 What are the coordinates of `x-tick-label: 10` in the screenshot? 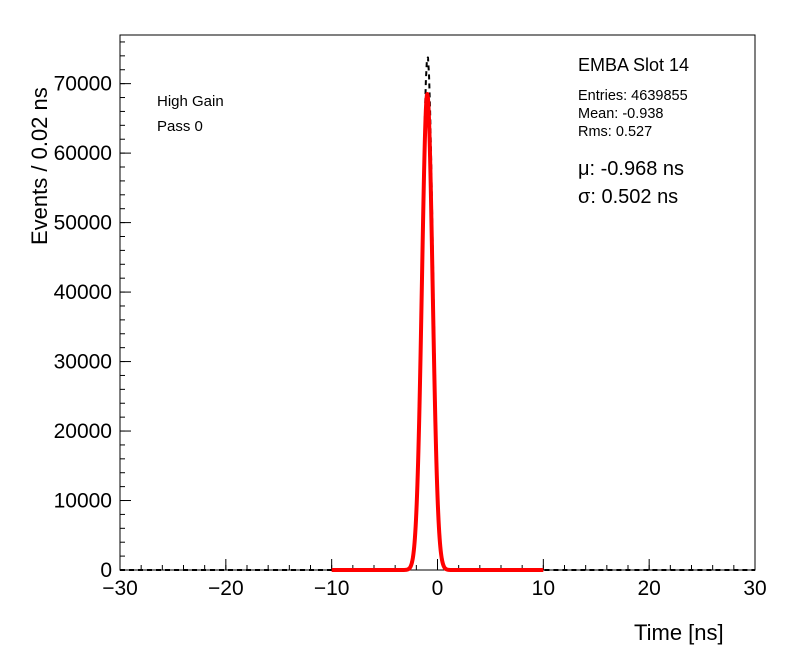 It's located at (543, 588).